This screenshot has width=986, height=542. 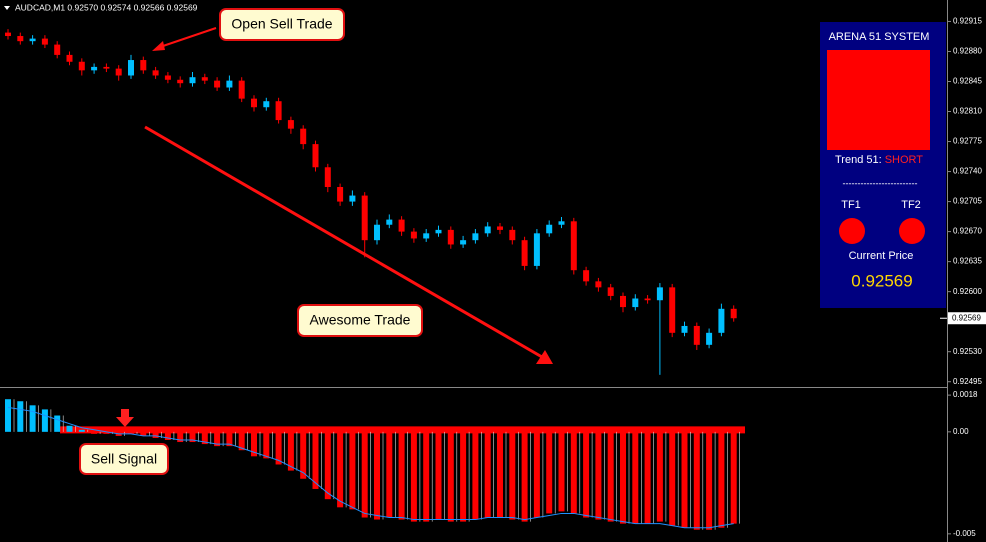 I want to click on y-tick-label: 0.0018, so click(x=965, y=394).